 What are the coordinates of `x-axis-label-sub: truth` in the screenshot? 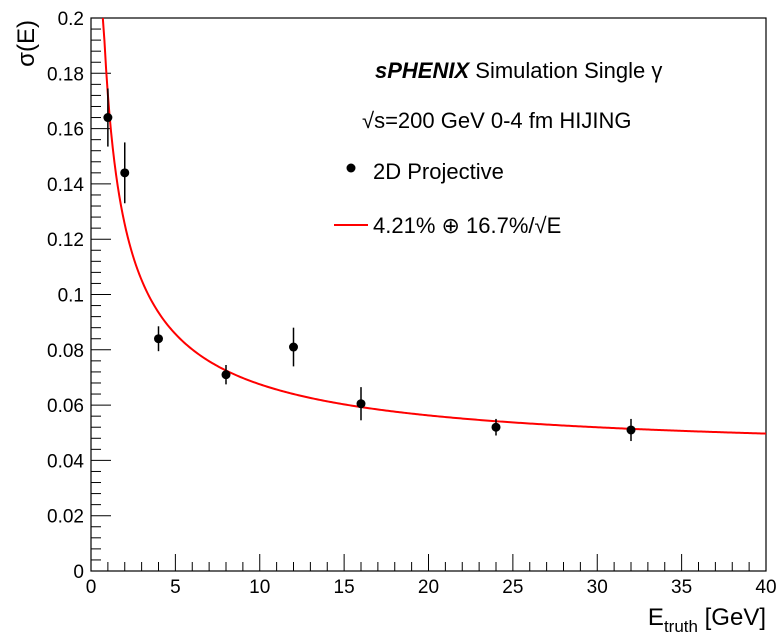 It's located at (681, 626).